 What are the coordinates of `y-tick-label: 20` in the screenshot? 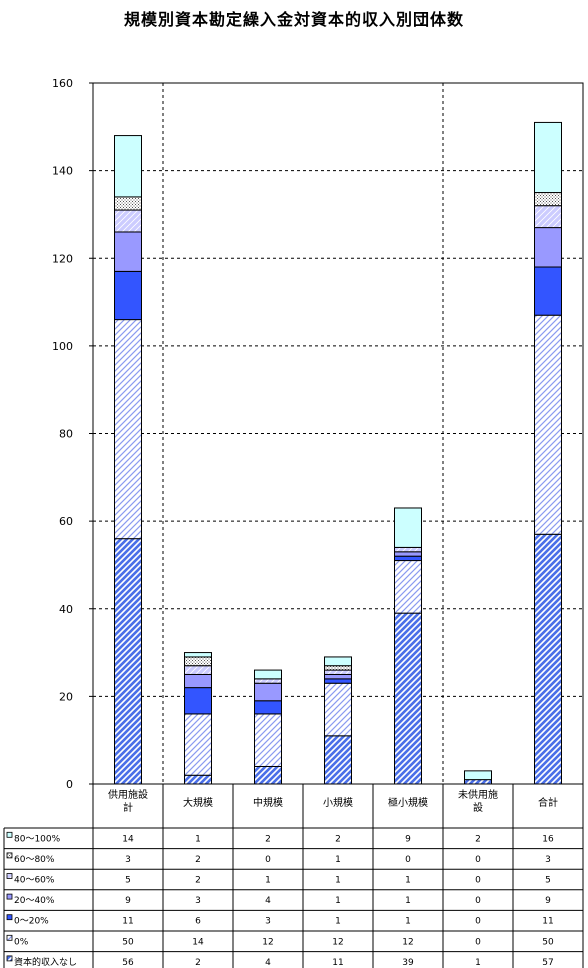 It's located at (66, 696).